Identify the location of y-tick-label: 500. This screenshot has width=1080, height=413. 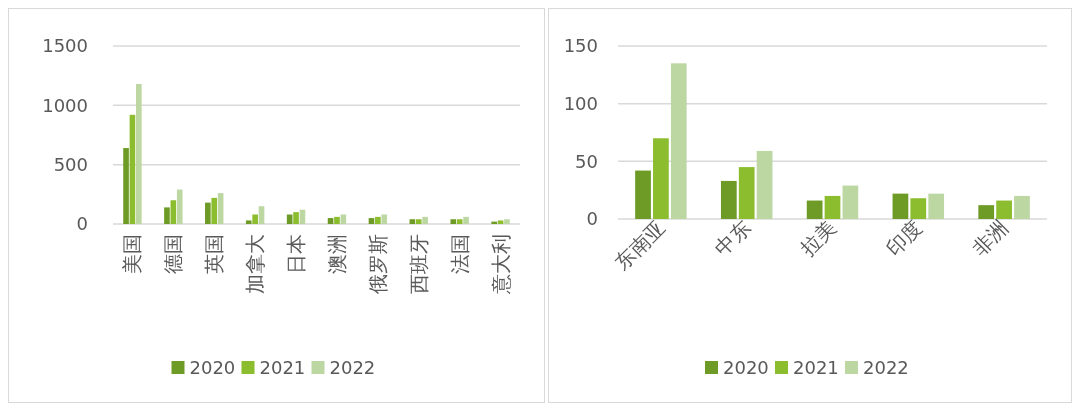
(70, 164).